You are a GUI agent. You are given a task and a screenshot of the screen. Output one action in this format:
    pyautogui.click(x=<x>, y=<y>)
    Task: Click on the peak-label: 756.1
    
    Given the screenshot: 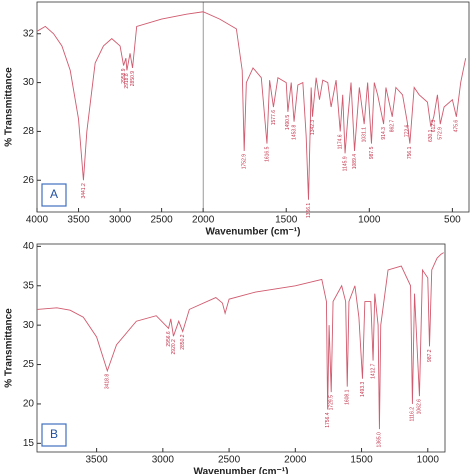 What is the action you would take?
    pyautogui.click(x=410, y=152)
    